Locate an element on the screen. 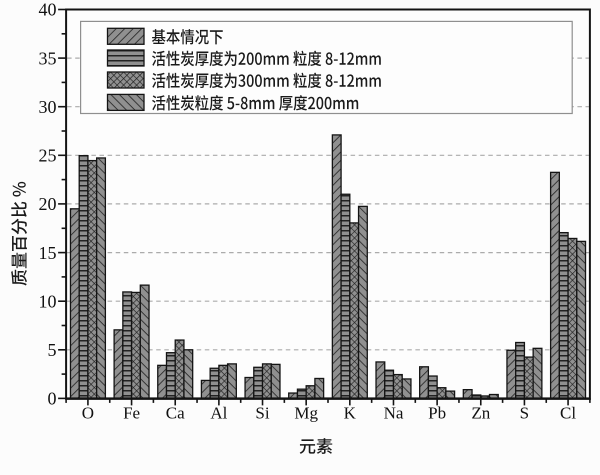 The width and height of the screenshot is (600, 475). svg-text: Cl is located at coordinates (568, 413).